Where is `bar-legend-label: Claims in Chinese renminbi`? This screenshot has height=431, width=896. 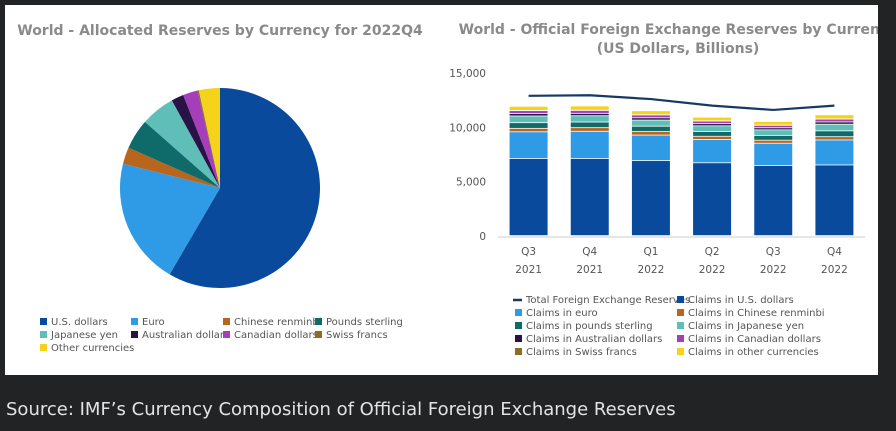
bar-legend-label: Claims in Chinese renminbi is located at coordinates (756, 313).